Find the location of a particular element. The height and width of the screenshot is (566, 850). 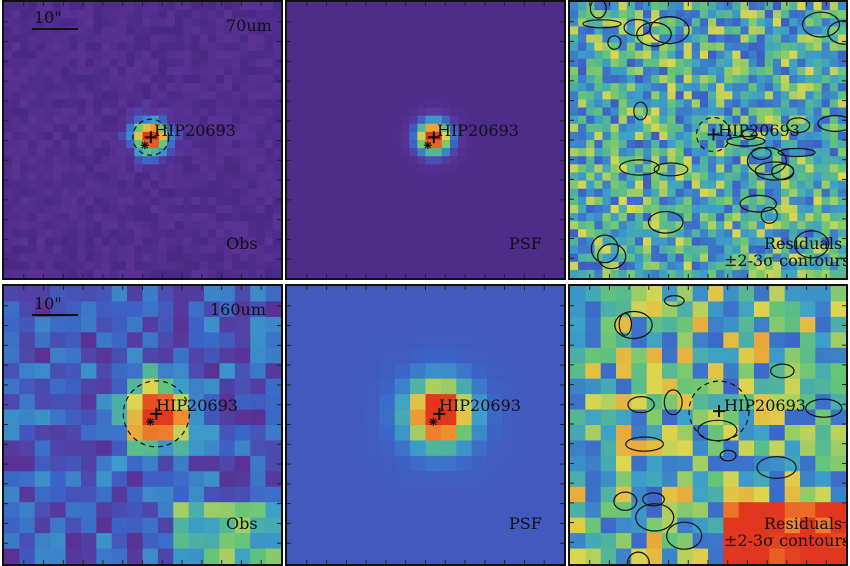

band-label: 160um is located at coordinates (238, 309).